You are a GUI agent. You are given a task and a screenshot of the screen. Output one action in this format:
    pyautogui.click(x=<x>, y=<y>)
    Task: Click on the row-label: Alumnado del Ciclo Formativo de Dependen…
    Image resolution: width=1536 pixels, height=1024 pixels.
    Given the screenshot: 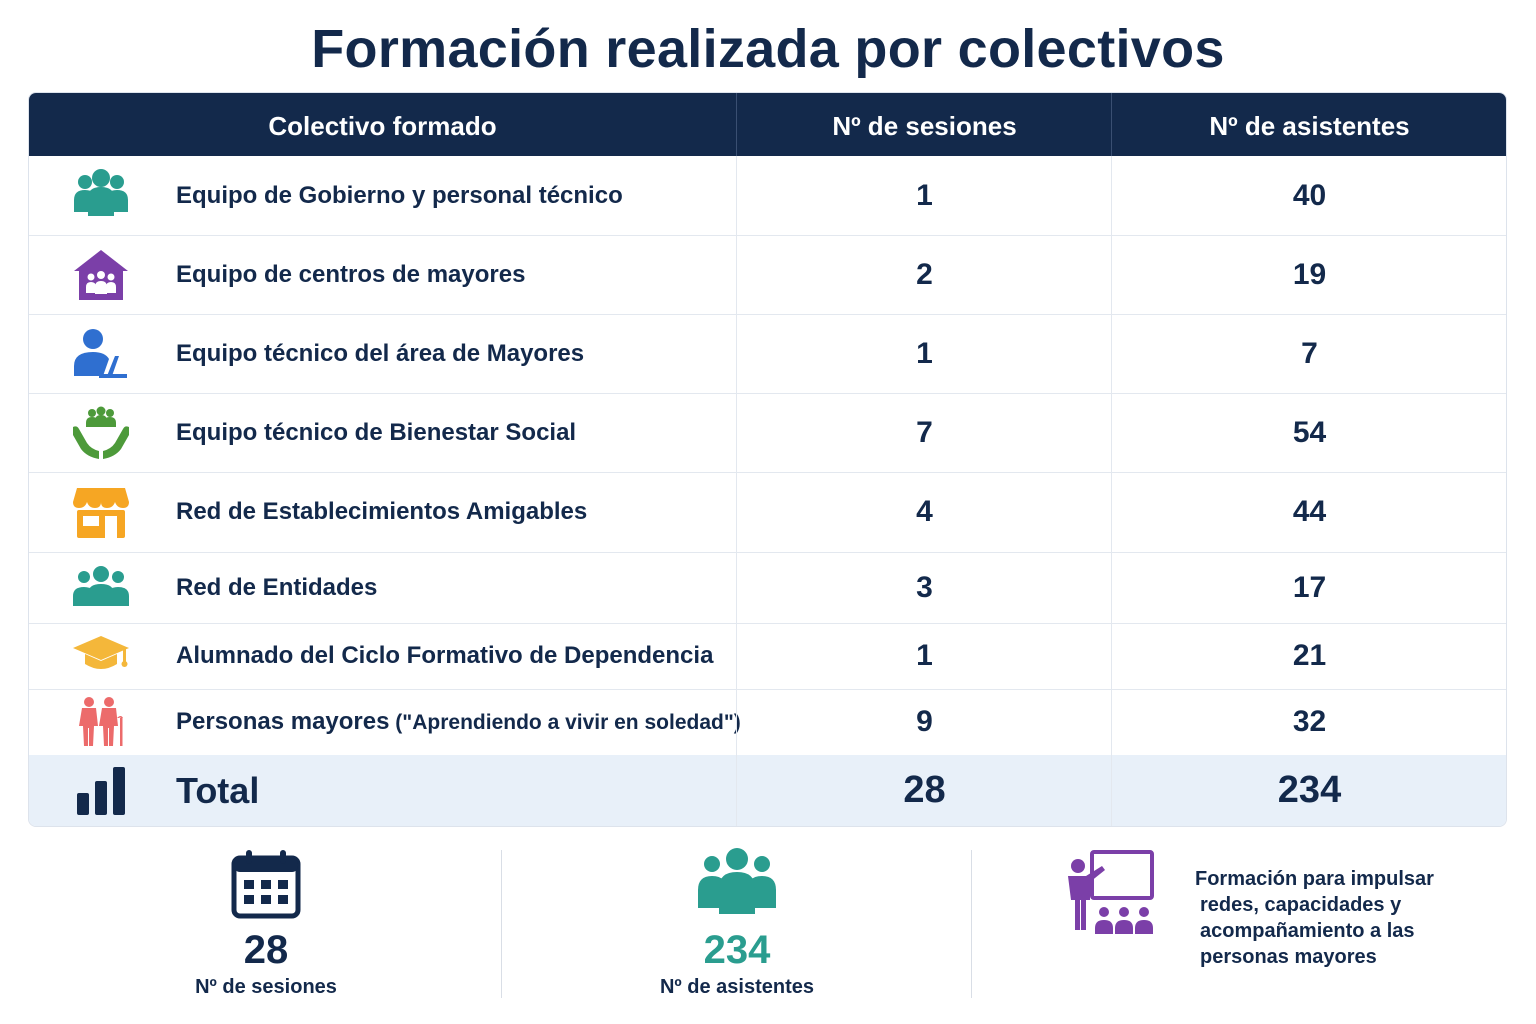 What is the action you would take?
    pyautogui.click(x=444, y=656)
    